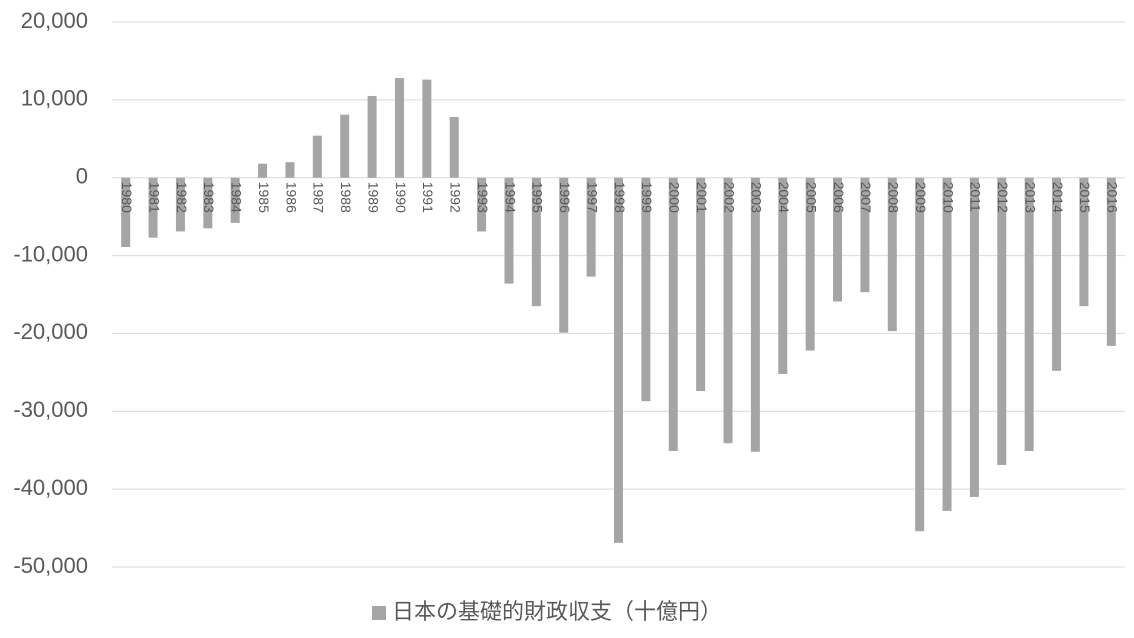 This screenshot has height=638, width=1134. What do you see at coordinates (729, 197) in the screenshot?
I see `x-tick-label: 2002` at bounding box center [729, 197].